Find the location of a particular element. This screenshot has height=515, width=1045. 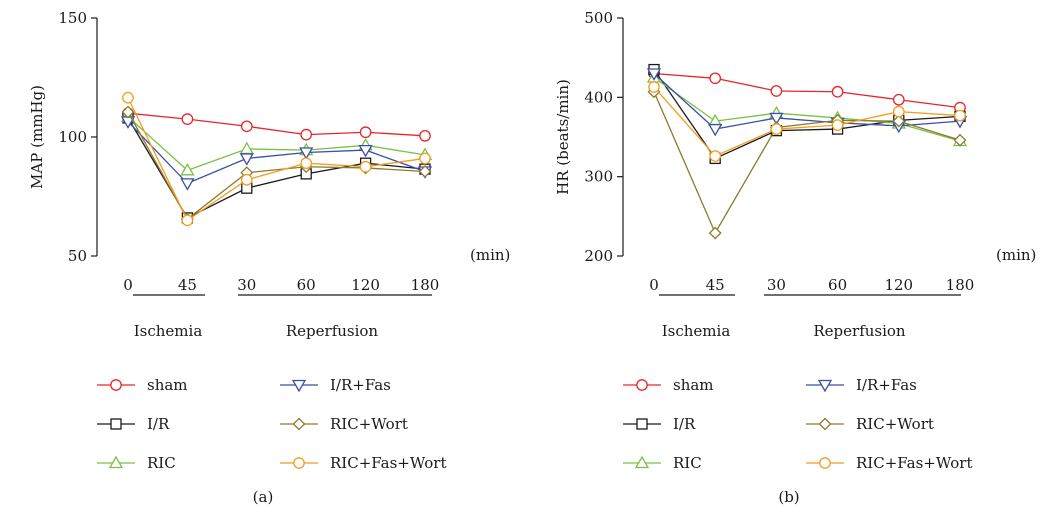

y-axis-label: HR (beats/min) is located at coordinates (563, 137).